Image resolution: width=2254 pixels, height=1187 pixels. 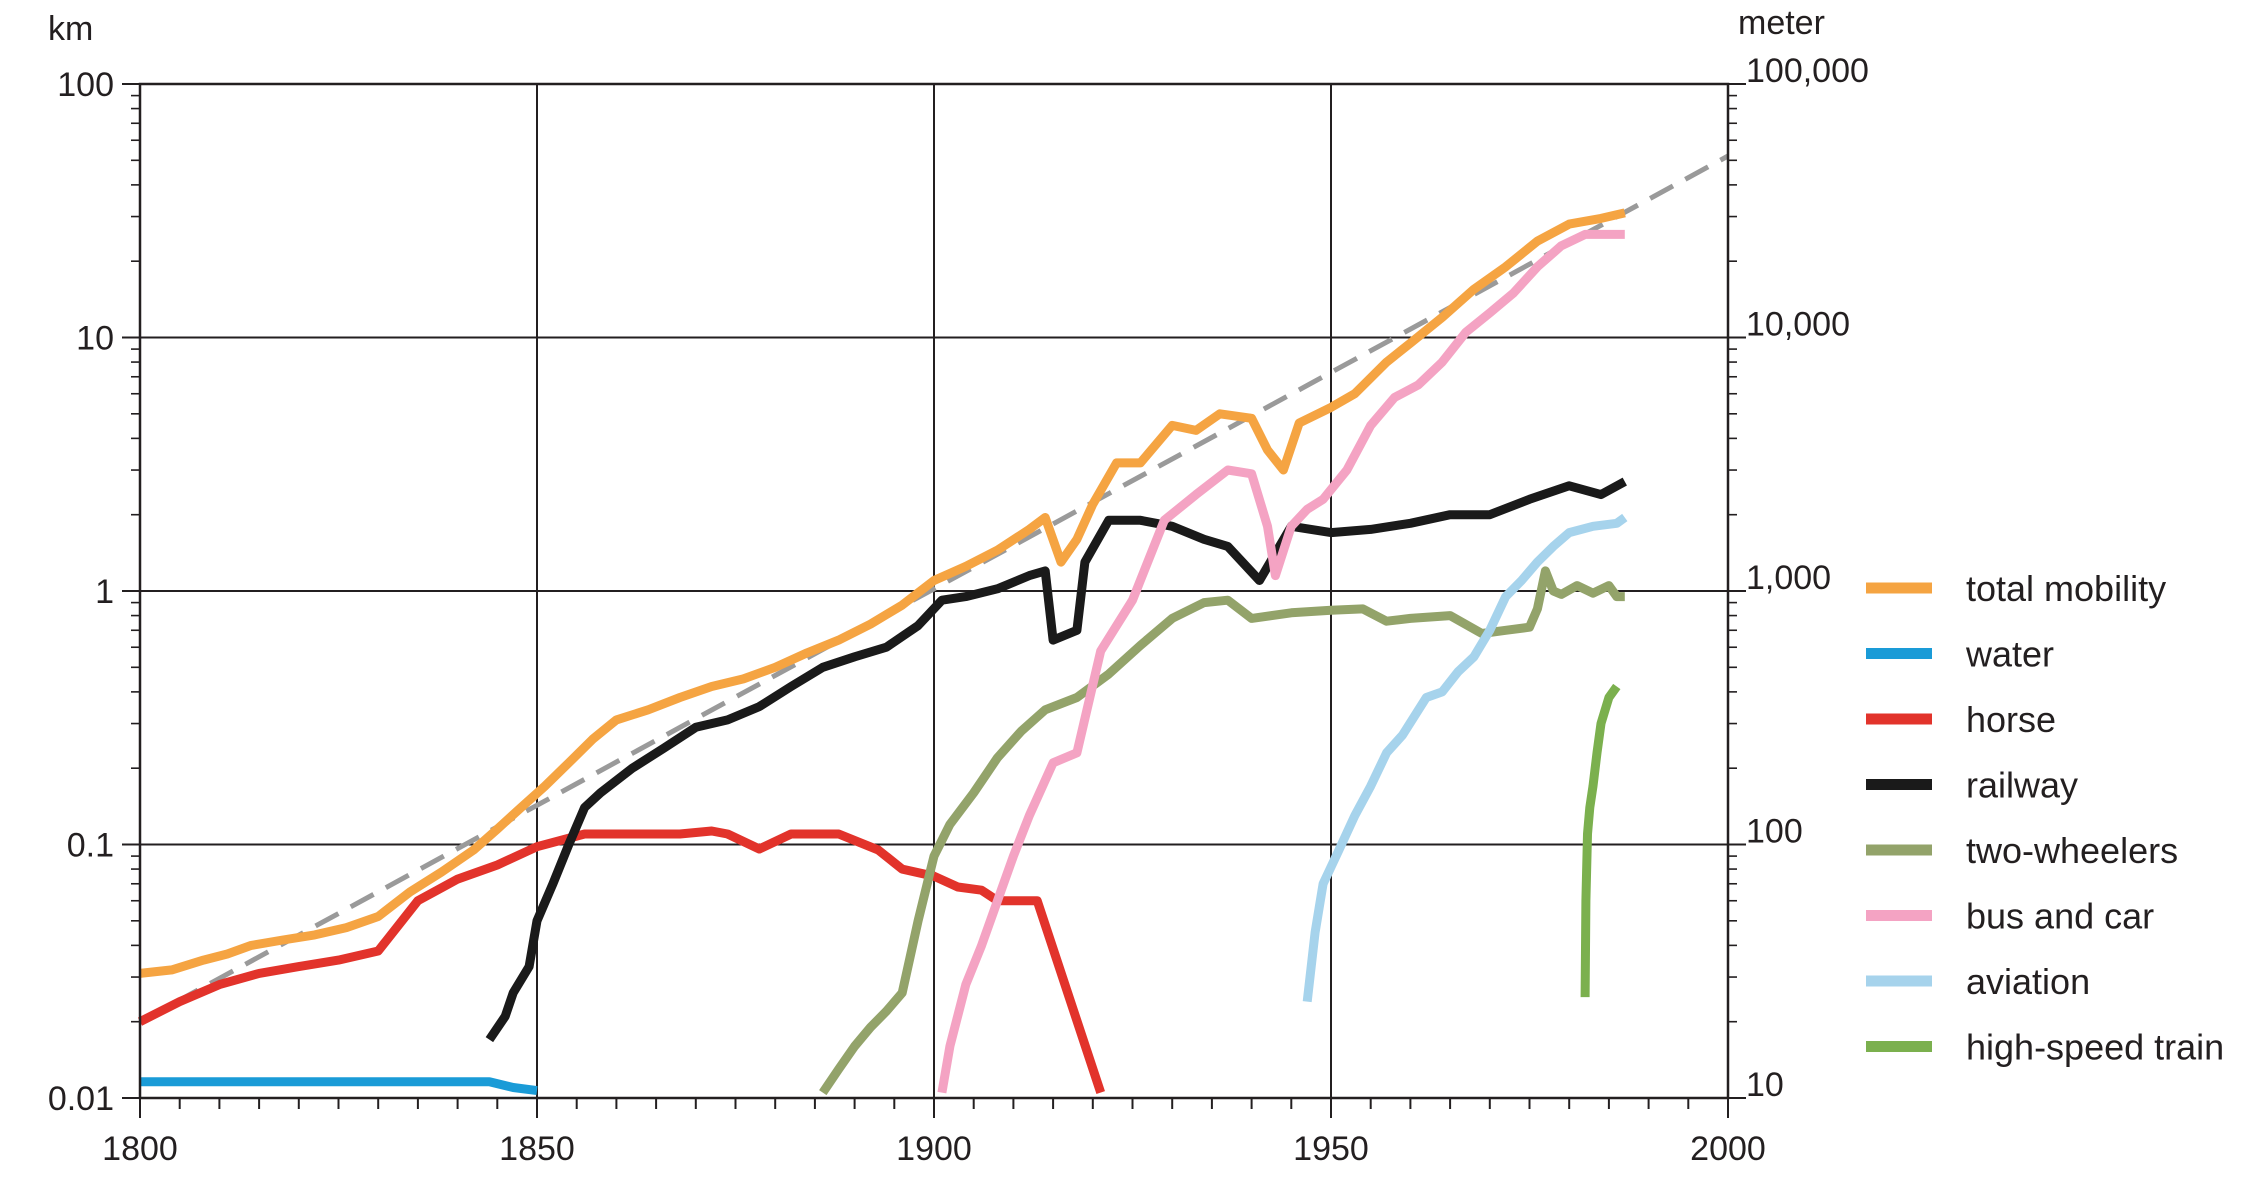 What do you see at coordinates (621, 960) in the screenshot?
I see `series-line-horse` at bounding box center [621, 960].